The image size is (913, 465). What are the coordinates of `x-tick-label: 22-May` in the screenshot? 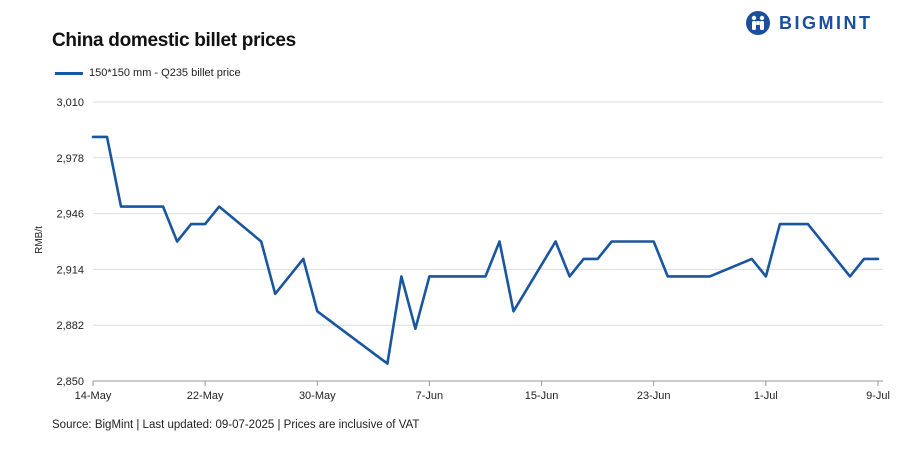 It's located at (205, 396).